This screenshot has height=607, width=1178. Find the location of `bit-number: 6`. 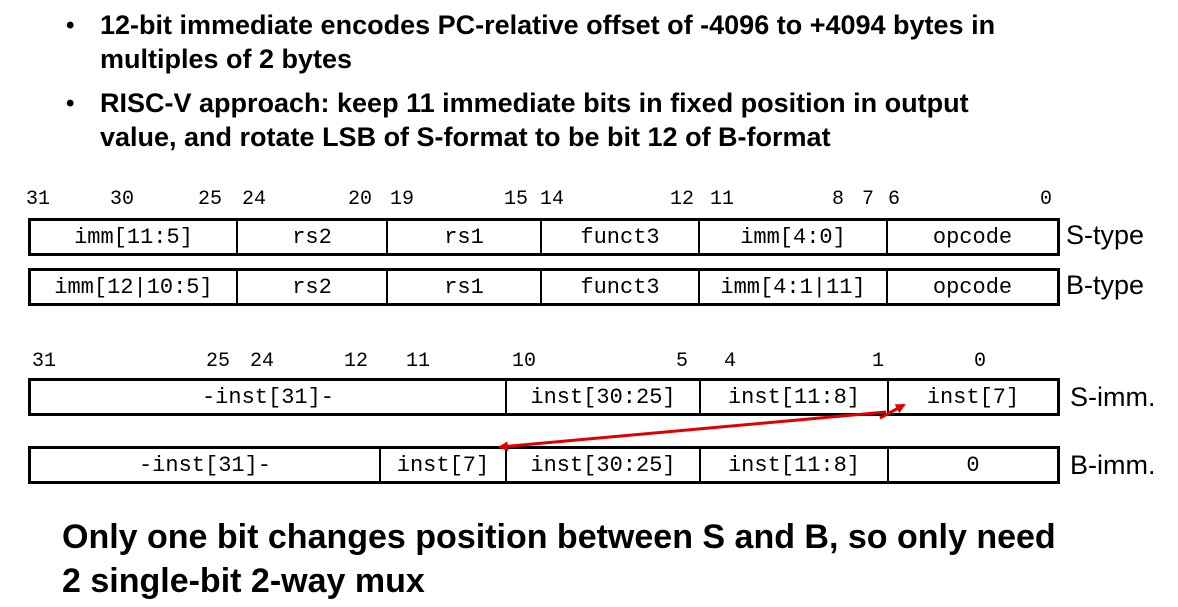

bit-number: 6 is located at coordinates (894, 199).